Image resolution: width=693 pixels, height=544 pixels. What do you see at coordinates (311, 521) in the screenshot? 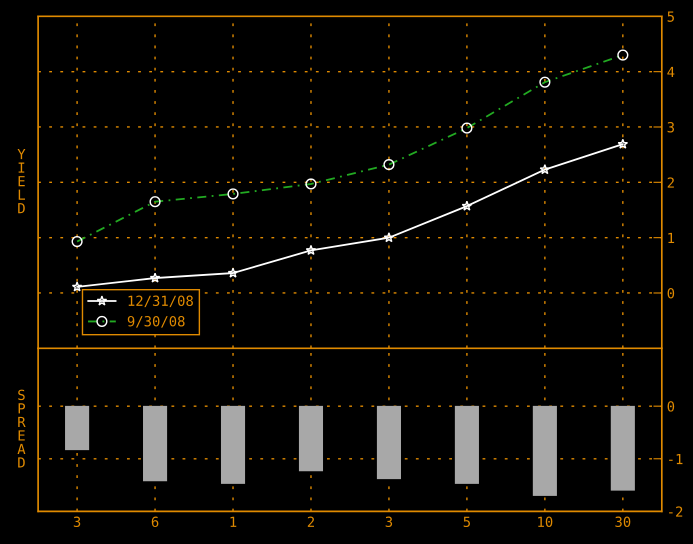
I see `x-tick-label: 2` at bounding box center [311, 521].